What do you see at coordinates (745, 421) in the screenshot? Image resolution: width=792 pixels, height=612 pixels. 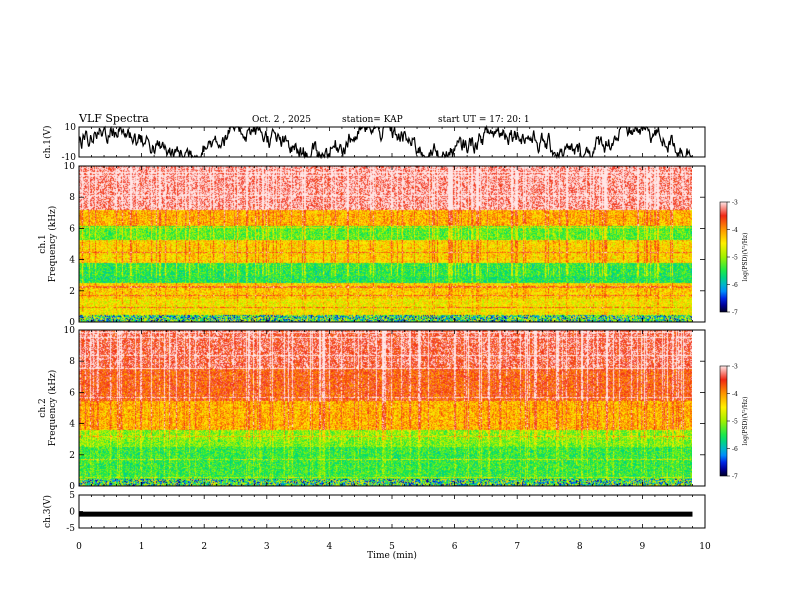 I see `ch2-spectrogram-colorbar-label: log(PSD)(V²/Hz)` at bounding box center [745, 421].